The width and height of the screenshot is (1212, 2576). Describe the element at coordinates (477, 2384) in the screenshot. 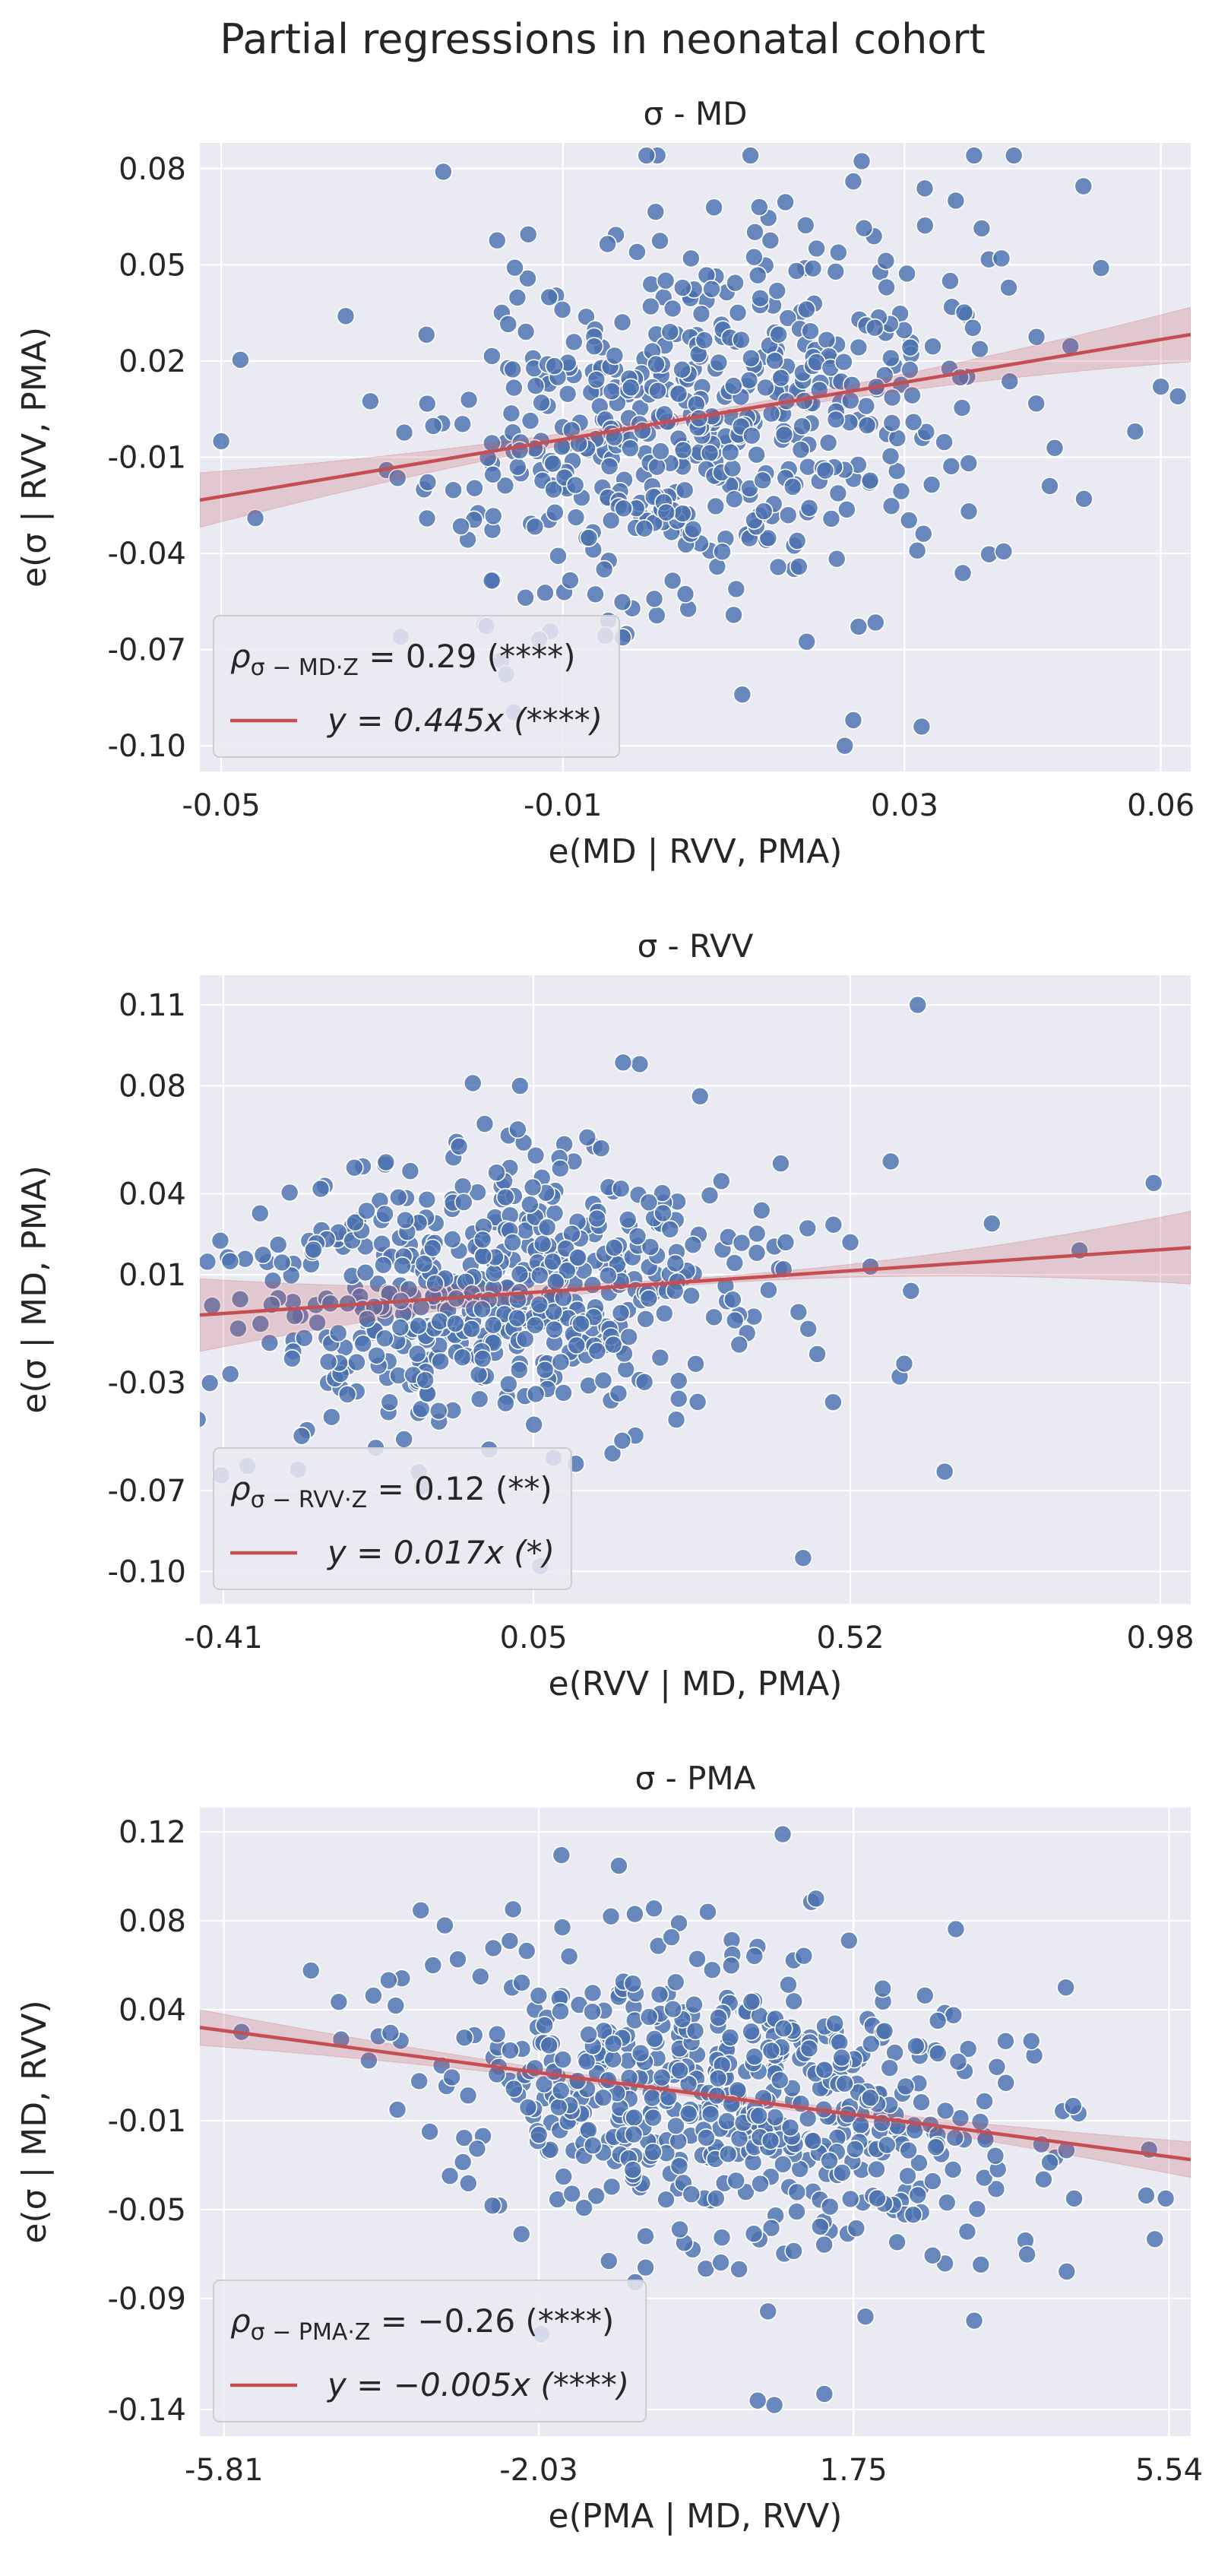

I see `legend-fit-label: y = −0.005x (****)` at that location.